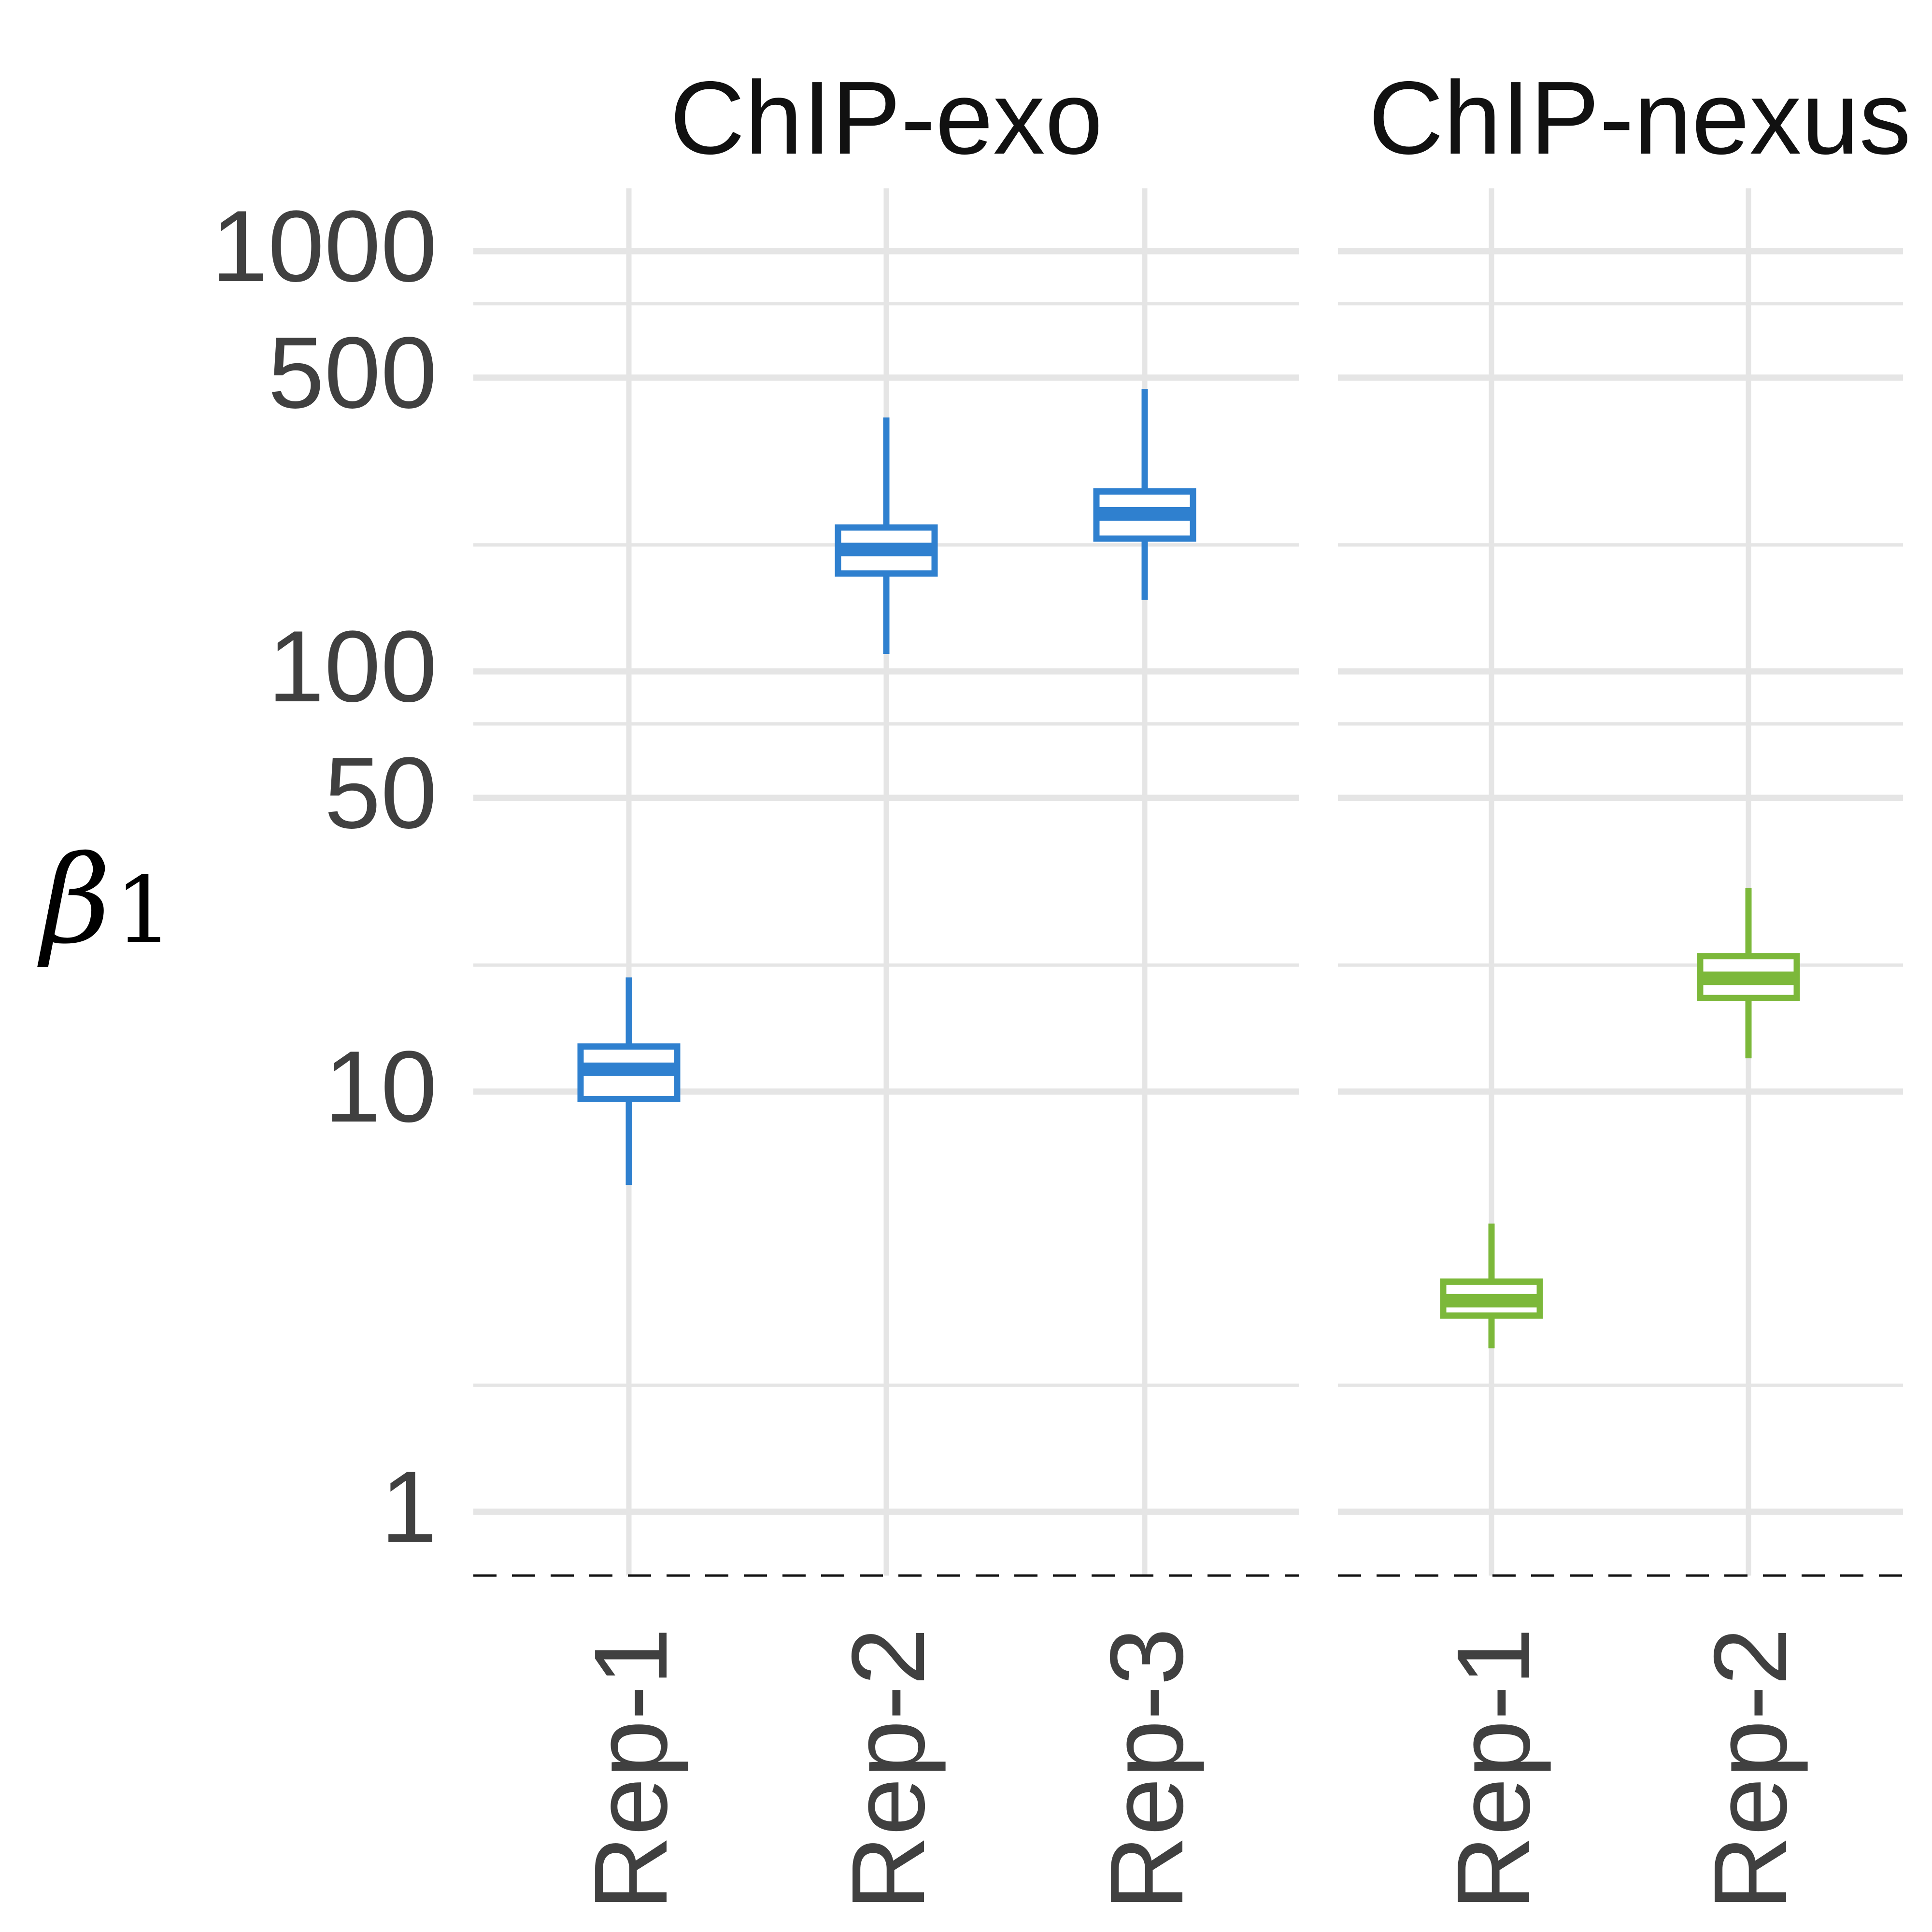 The width and height of the screenshot is (1932, 1932). I want to click on y-axis-title-symbol: β, so click(74, 900).